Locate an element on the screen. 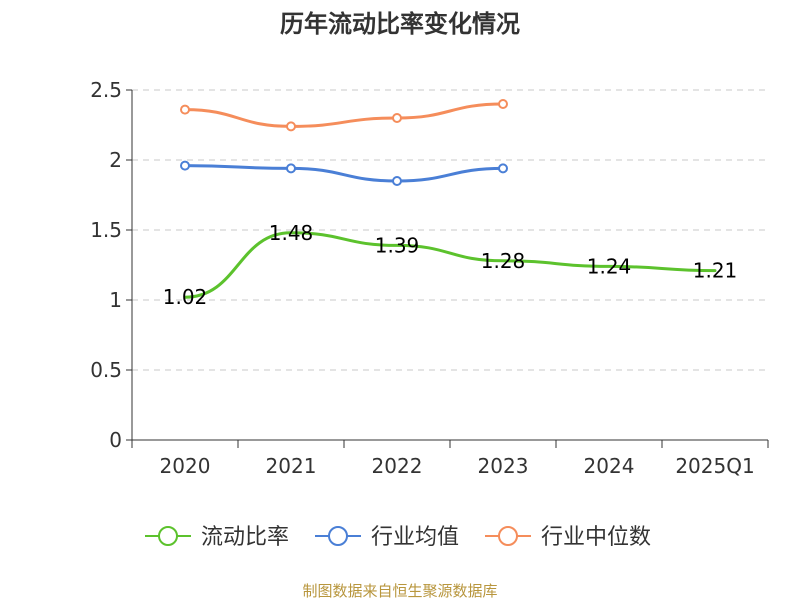  legend-item-1: 流动比率 is located at coordinates (217, 537).